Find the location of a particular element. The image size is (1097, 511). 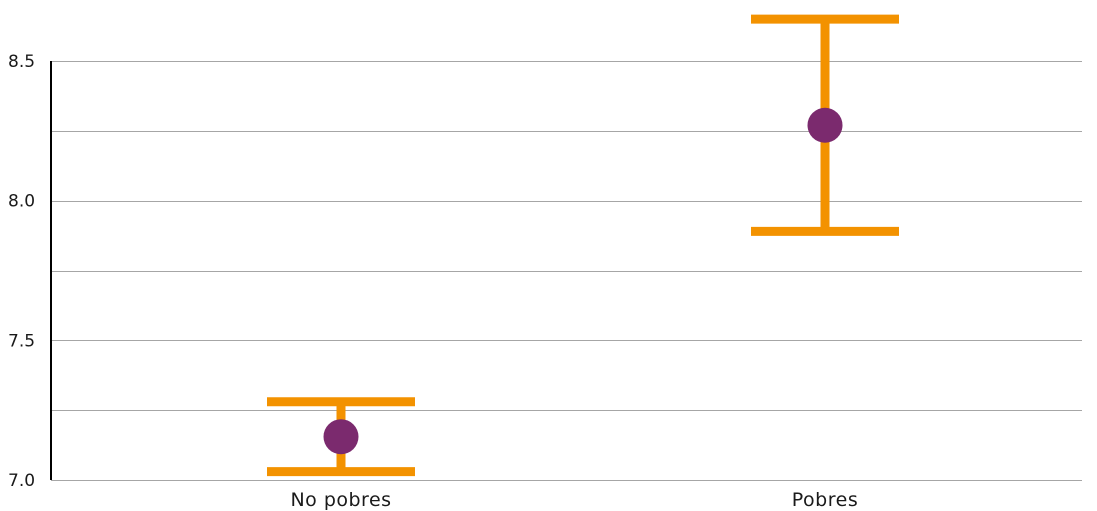

y-tick-label: 8.0 is located at coordinates (21, 202).